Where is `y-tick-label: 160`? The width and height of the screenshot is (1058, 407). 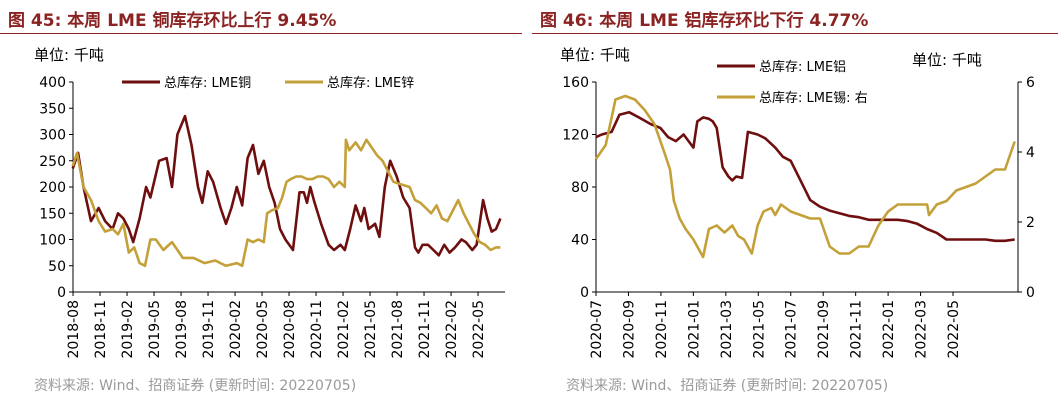
y-tick-label: 160 is located at coordinates (575, 83).